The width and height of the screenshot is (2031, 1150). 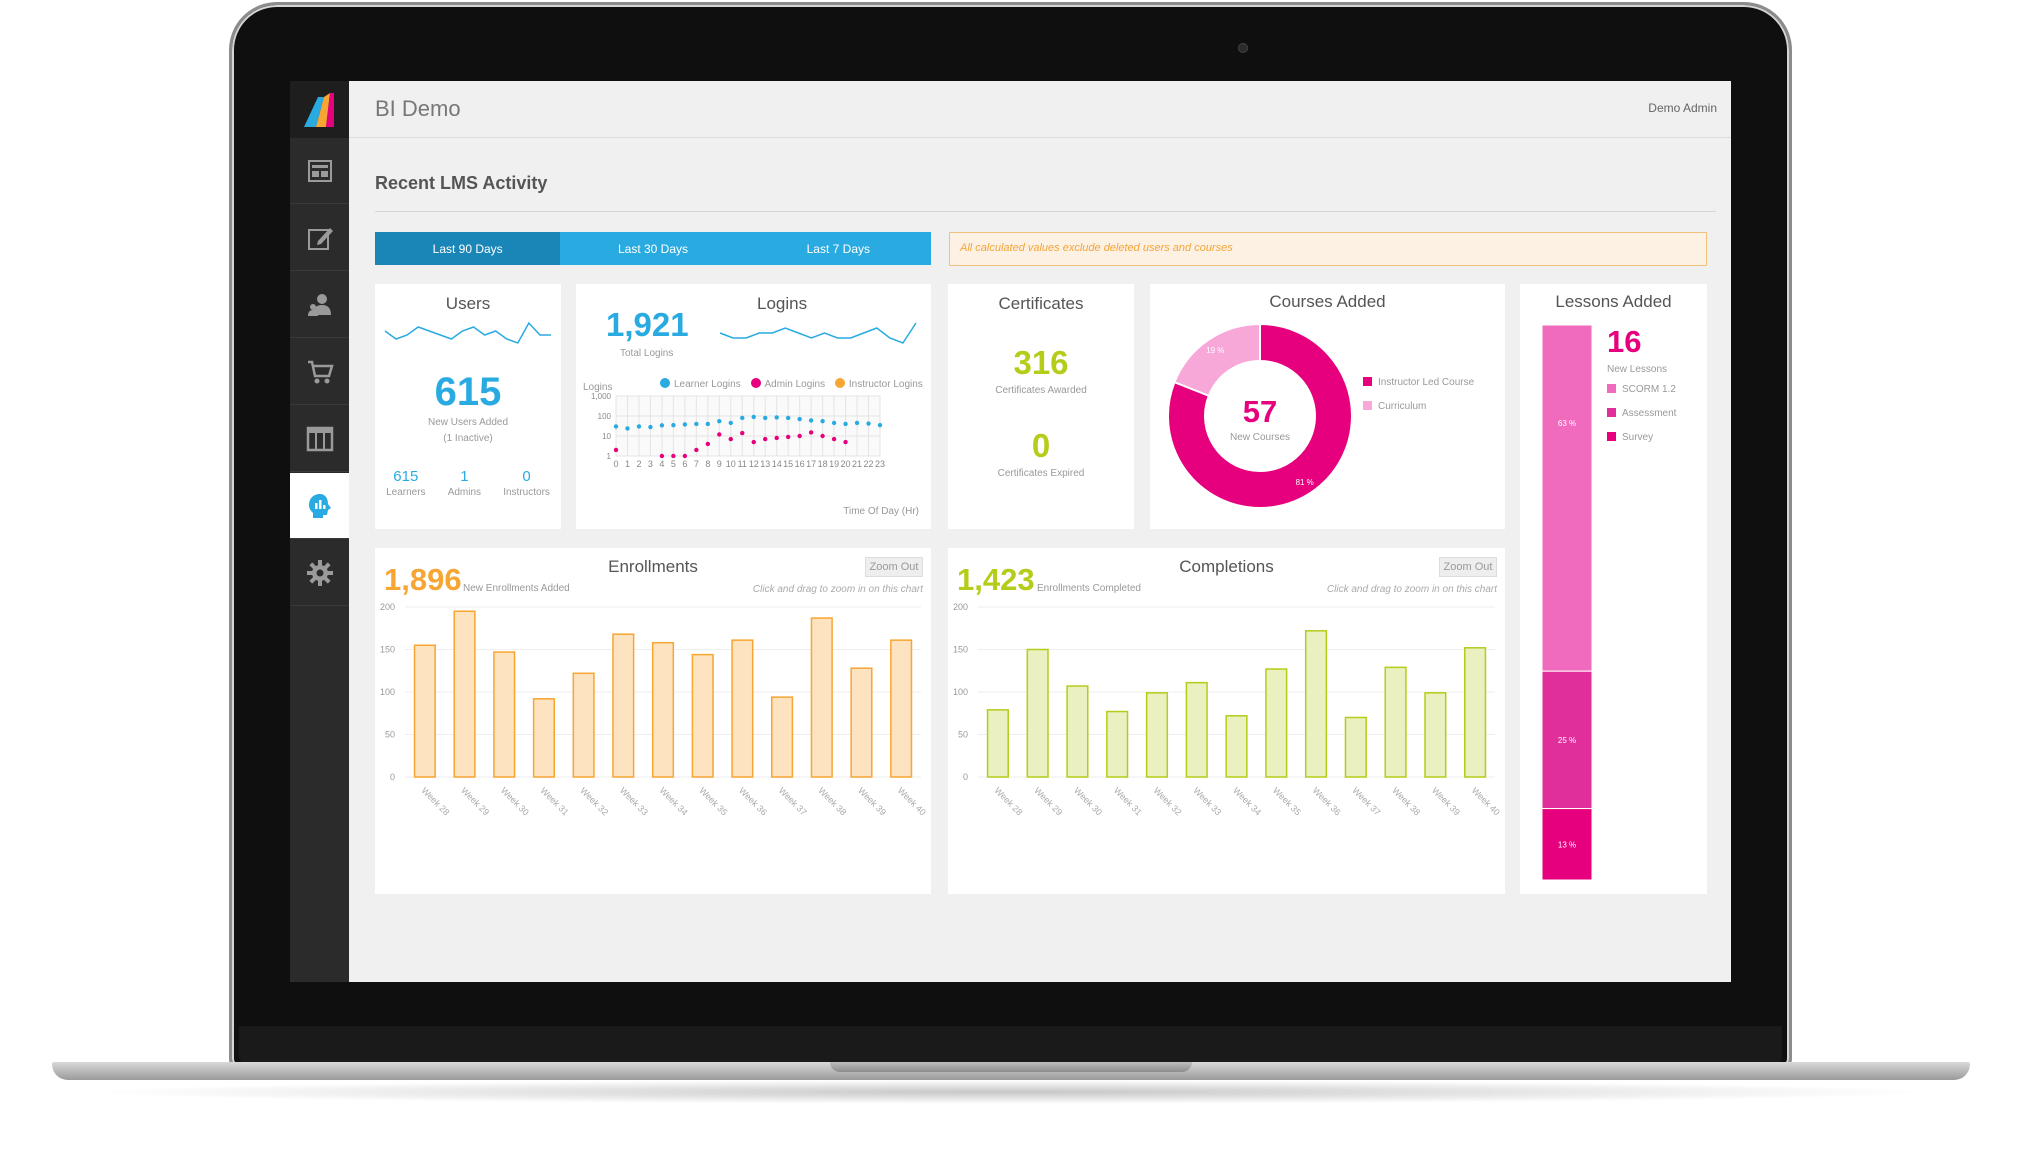 What do you see at coordinates (1418, 383) in the screenshot?
I see `legend-instructor-led-course: Instructor Led Course` at bounding box center [1418, 383].